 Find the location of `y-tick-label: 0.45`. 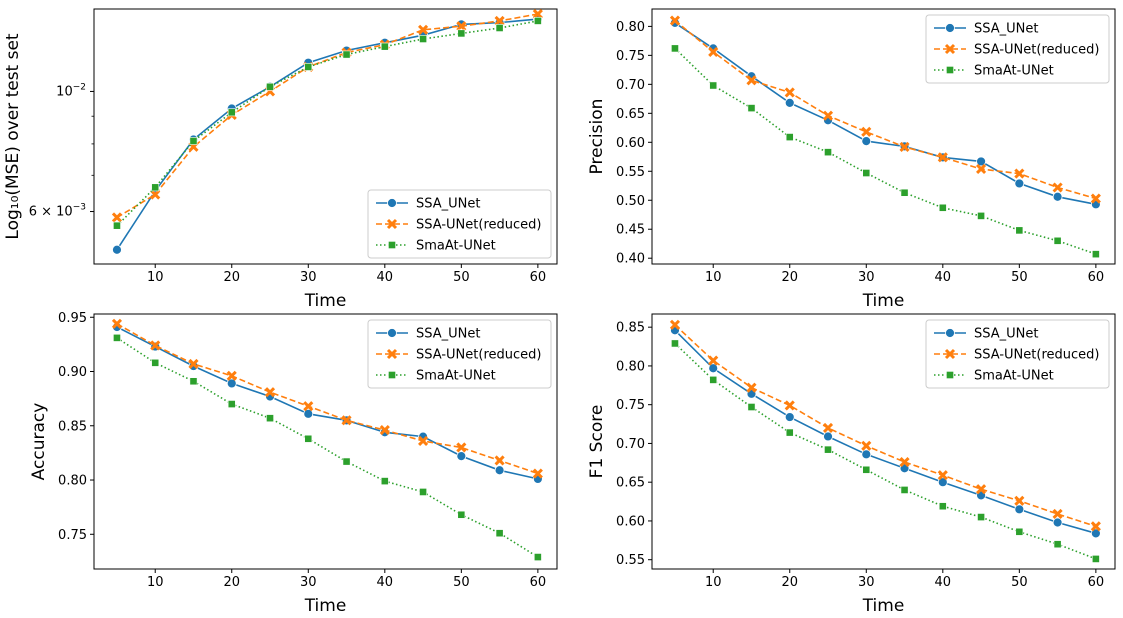

y-tick-label: 0.45 is located at coordinates (630, 230).